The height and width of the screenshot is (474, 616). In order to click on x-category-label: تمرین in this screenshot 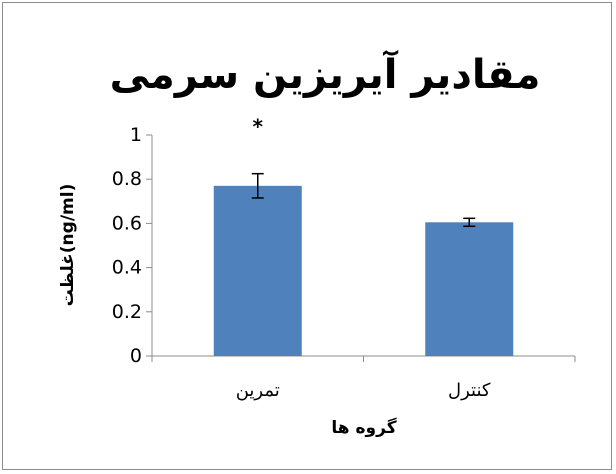, I will do `click(258, 390)`.